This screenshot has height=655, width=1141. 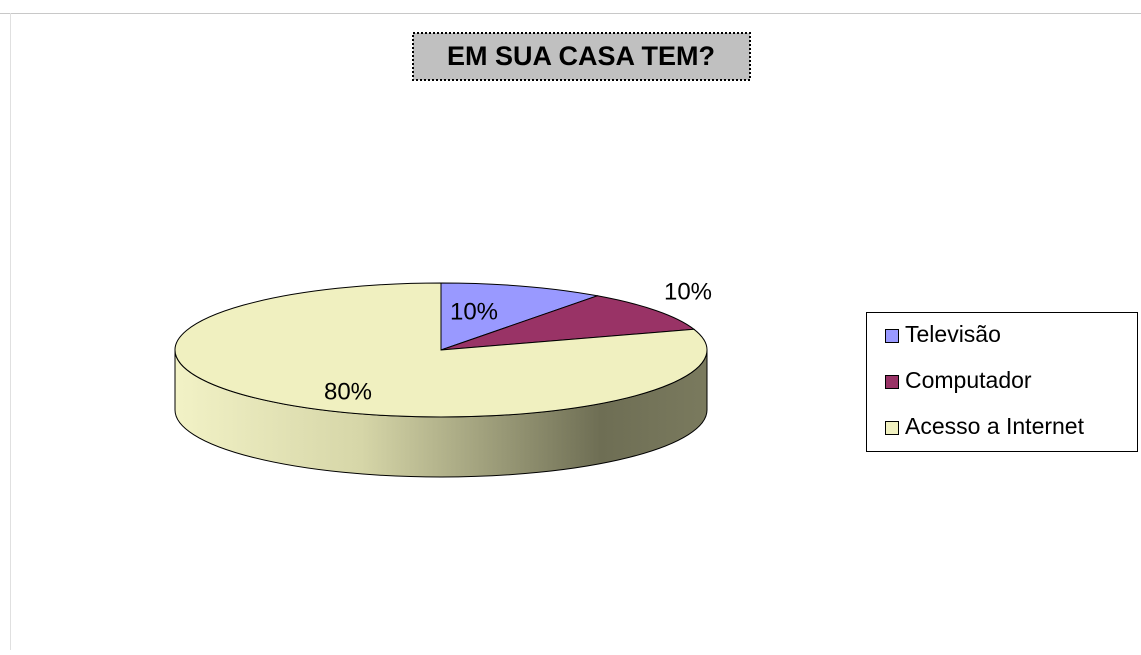 I want to click on legend-label: Televisão, so click(x=953, y=334).